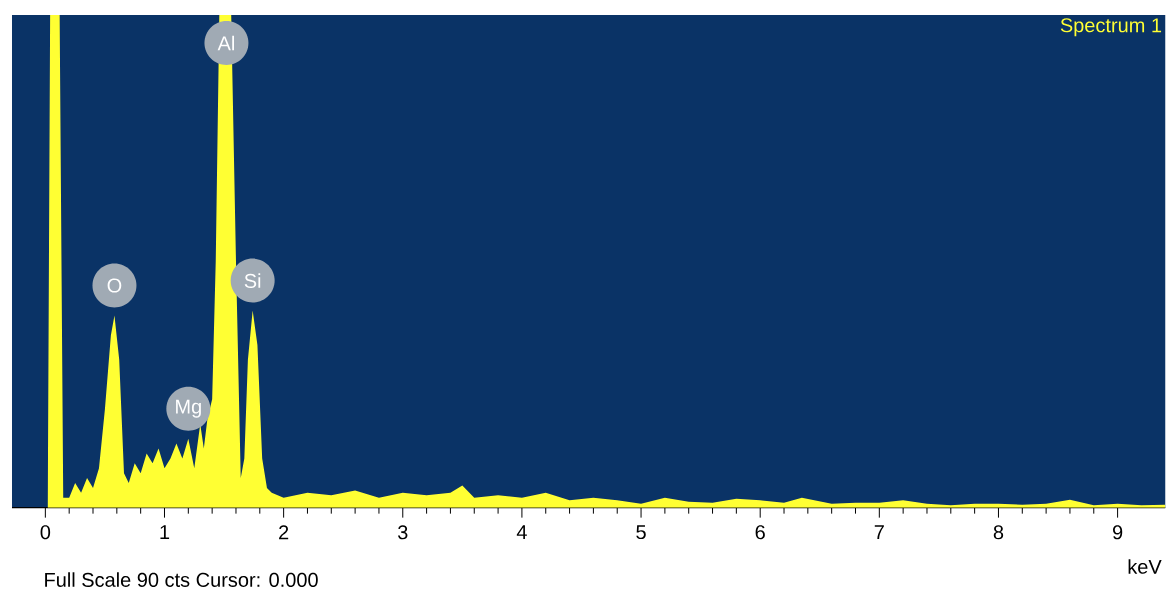 The height and width of the screenshot is (602, 1166). I want to click on annotation: O, so click(114, 285).